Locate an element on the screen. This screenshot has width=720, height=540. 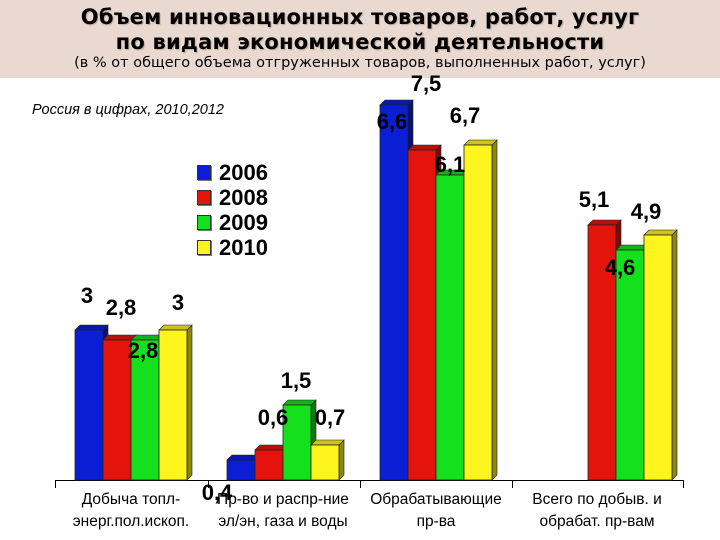
data-label-2010-0: 3 is located at coordinates (178, 302).